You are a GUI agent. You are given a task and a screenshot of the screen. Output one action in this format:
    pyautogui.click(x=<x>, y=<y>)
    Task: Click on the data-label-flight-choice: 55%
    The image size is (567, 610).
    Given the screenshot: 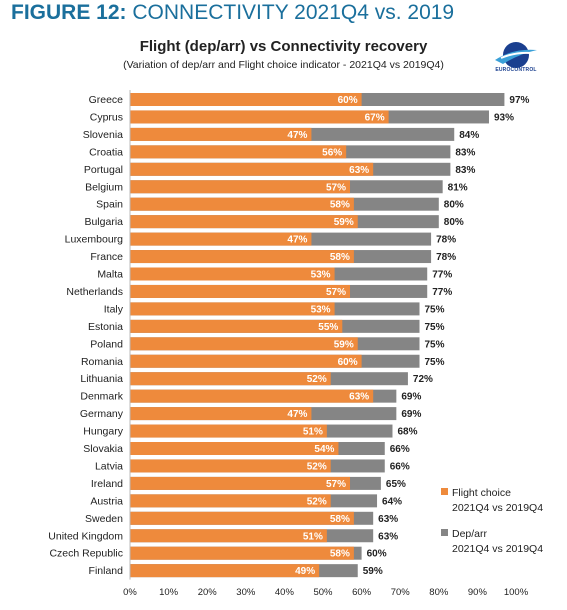 What is the action you would take?
    pyautogui.click(x=328, y=327)
    